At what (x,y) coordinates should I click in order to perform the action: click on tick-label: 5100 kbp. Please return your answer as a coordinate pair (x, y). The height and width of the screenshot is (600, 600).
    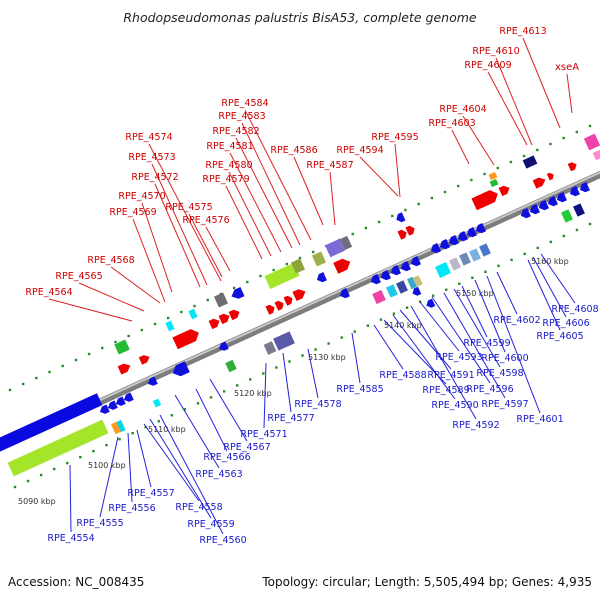
    Looking at the image, I should click on (107, 465).